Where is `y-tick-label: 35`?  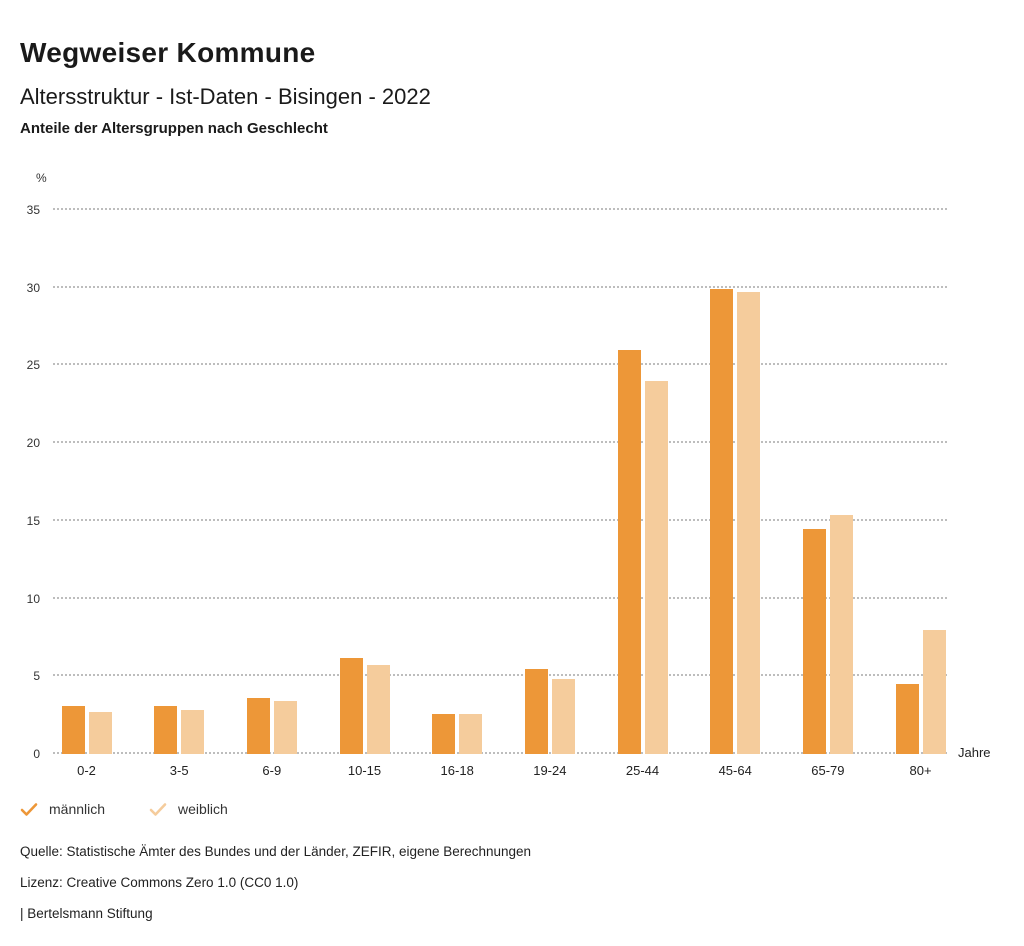
y-tick-label: 35 is located at coordinates (33, 210).